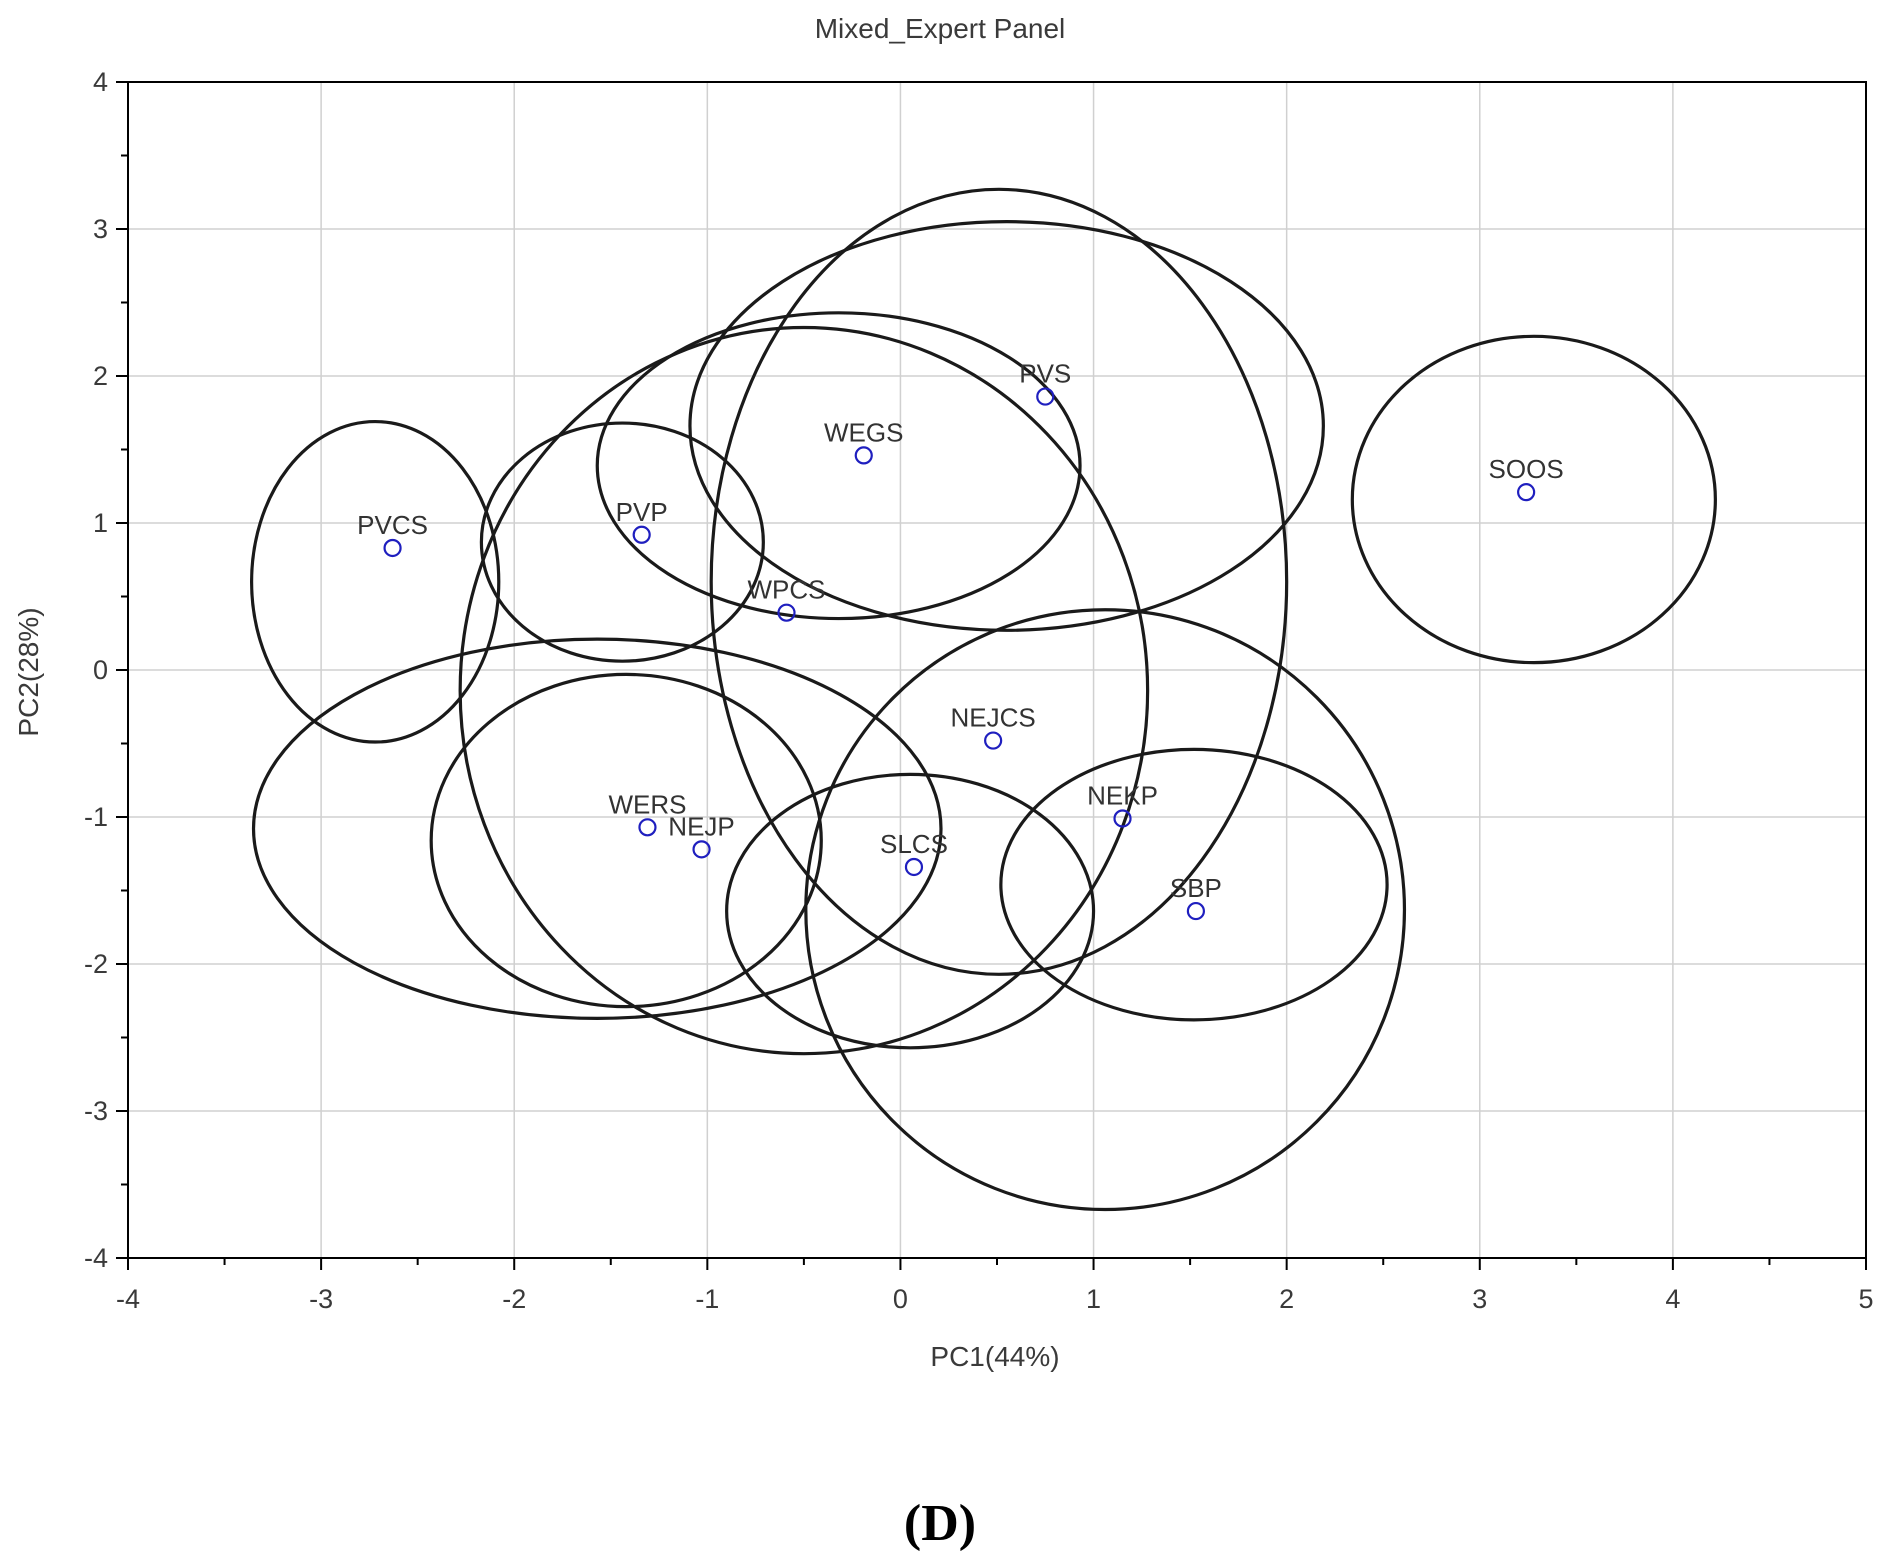  I want to click on x-tick-label: -3, so click(321, 1299).